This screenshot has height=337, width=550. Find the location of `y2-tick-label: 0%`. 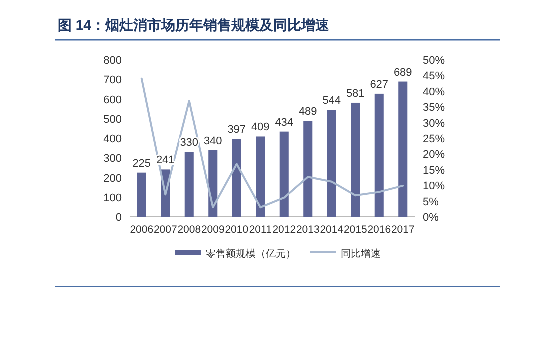

y2-tick-label: 0% is located at coordinates (431, 218).